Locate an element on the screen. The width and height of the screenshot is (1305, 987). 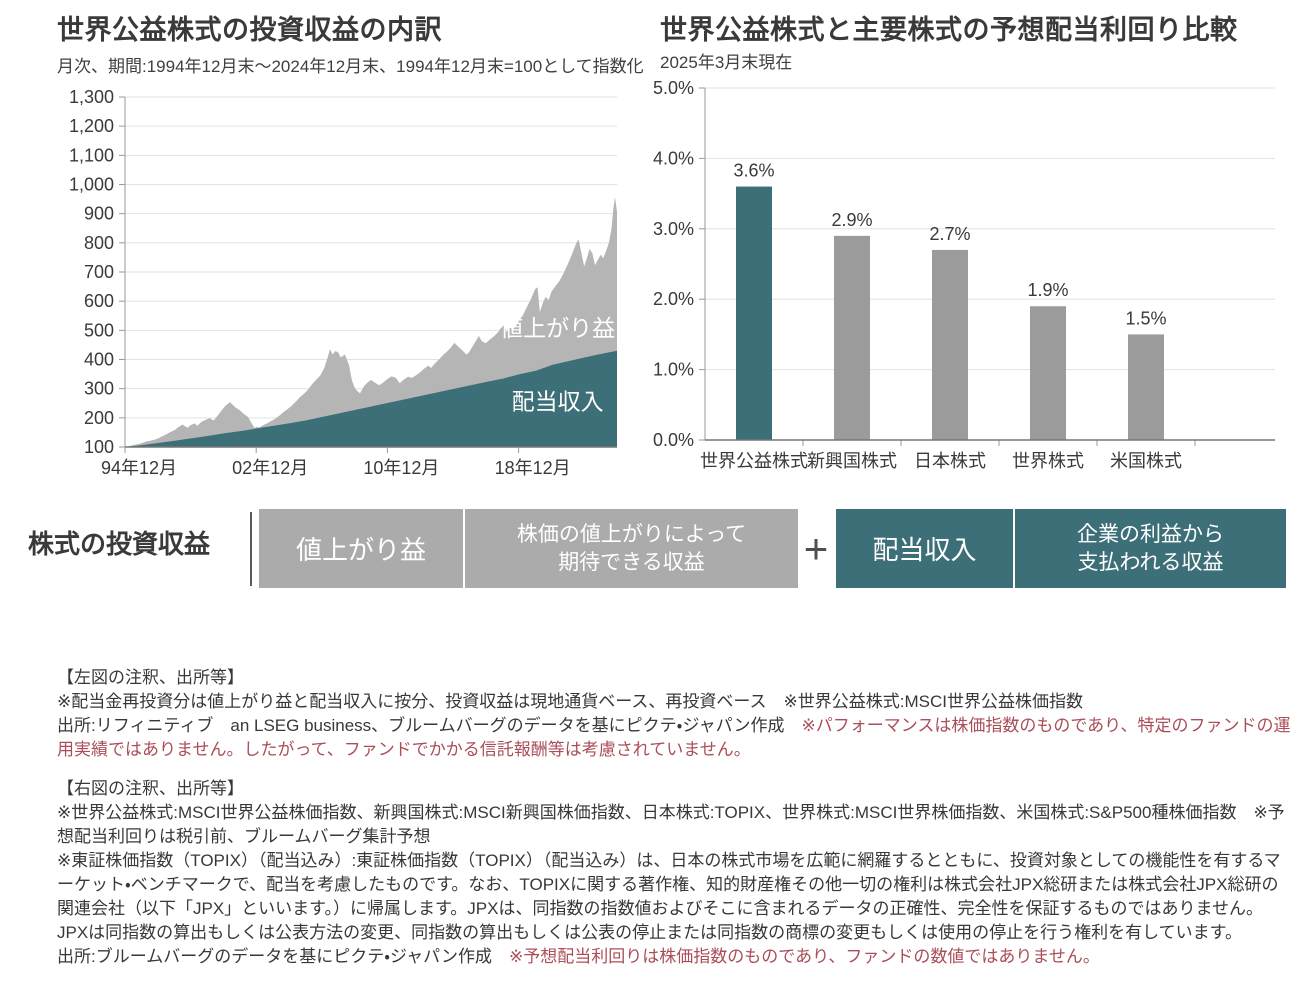
dividend-income-area is located at coordinates (371, 398).